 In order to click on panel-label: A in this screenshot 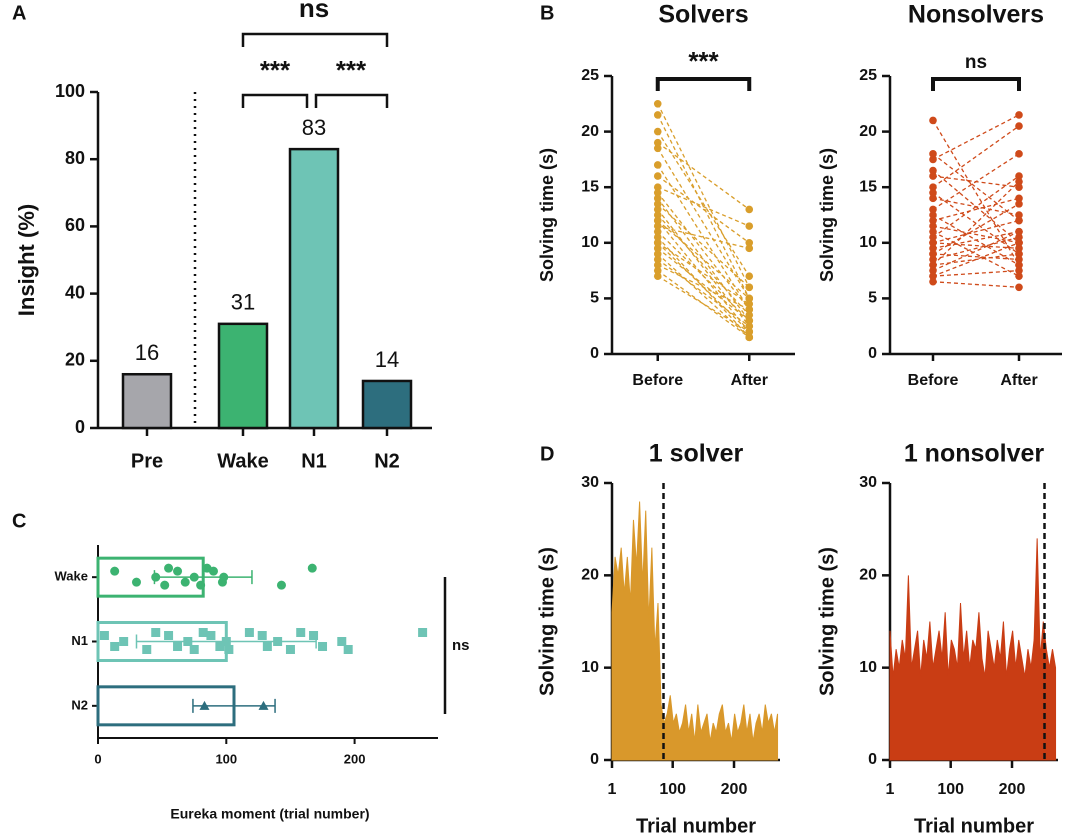, I will do `click(19, 13)`.